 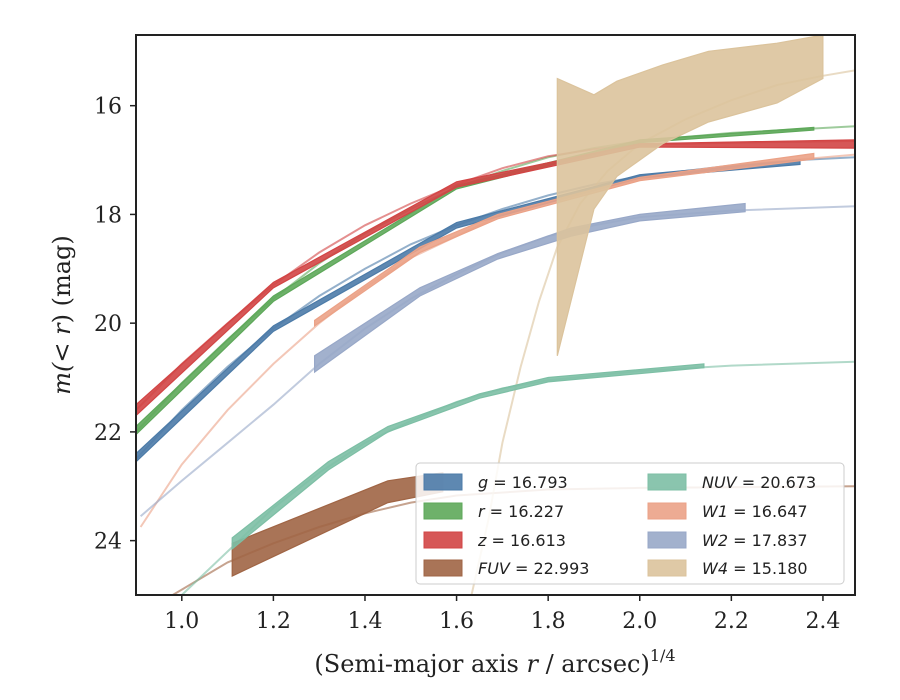 I want to click on x-tick-label: 1.4, so click(x=364, y=621).